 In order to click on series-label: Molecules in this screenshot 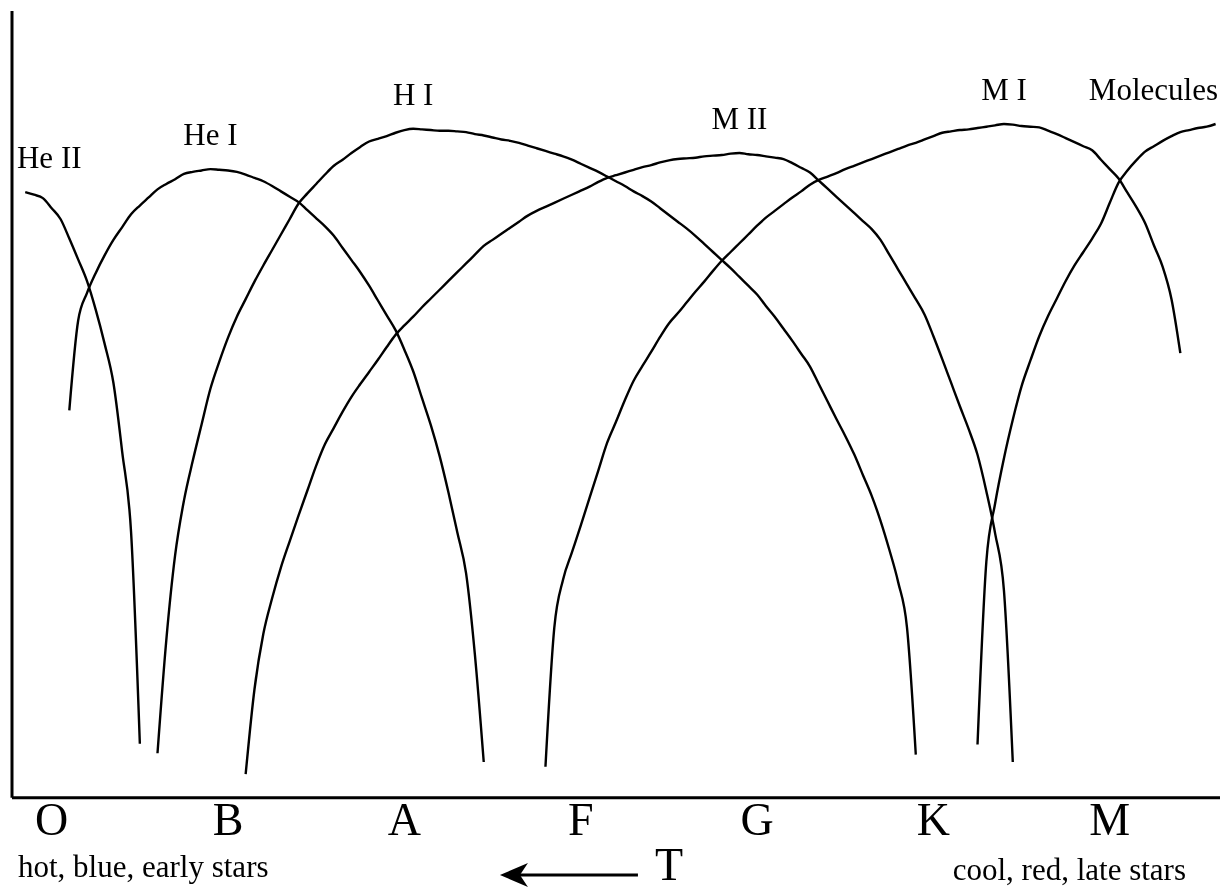, I will do `click(1153, 89)`.